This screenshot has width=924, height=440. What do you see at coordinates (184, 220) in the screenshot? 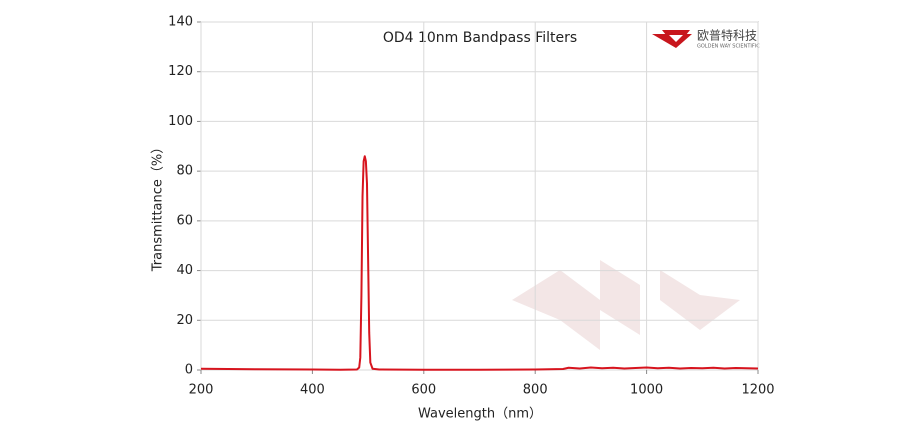
I see `y-tick-label: 60` at bounding box center [184, 220].